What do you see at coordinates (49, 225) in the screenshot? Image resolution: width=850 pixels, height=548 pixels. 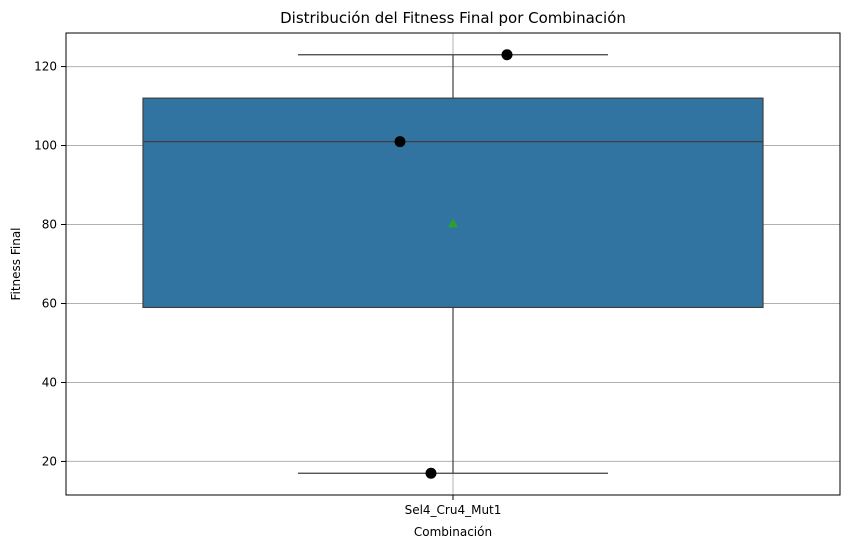 I see `y-tick-label: 80` at bounding box center [49, 225].